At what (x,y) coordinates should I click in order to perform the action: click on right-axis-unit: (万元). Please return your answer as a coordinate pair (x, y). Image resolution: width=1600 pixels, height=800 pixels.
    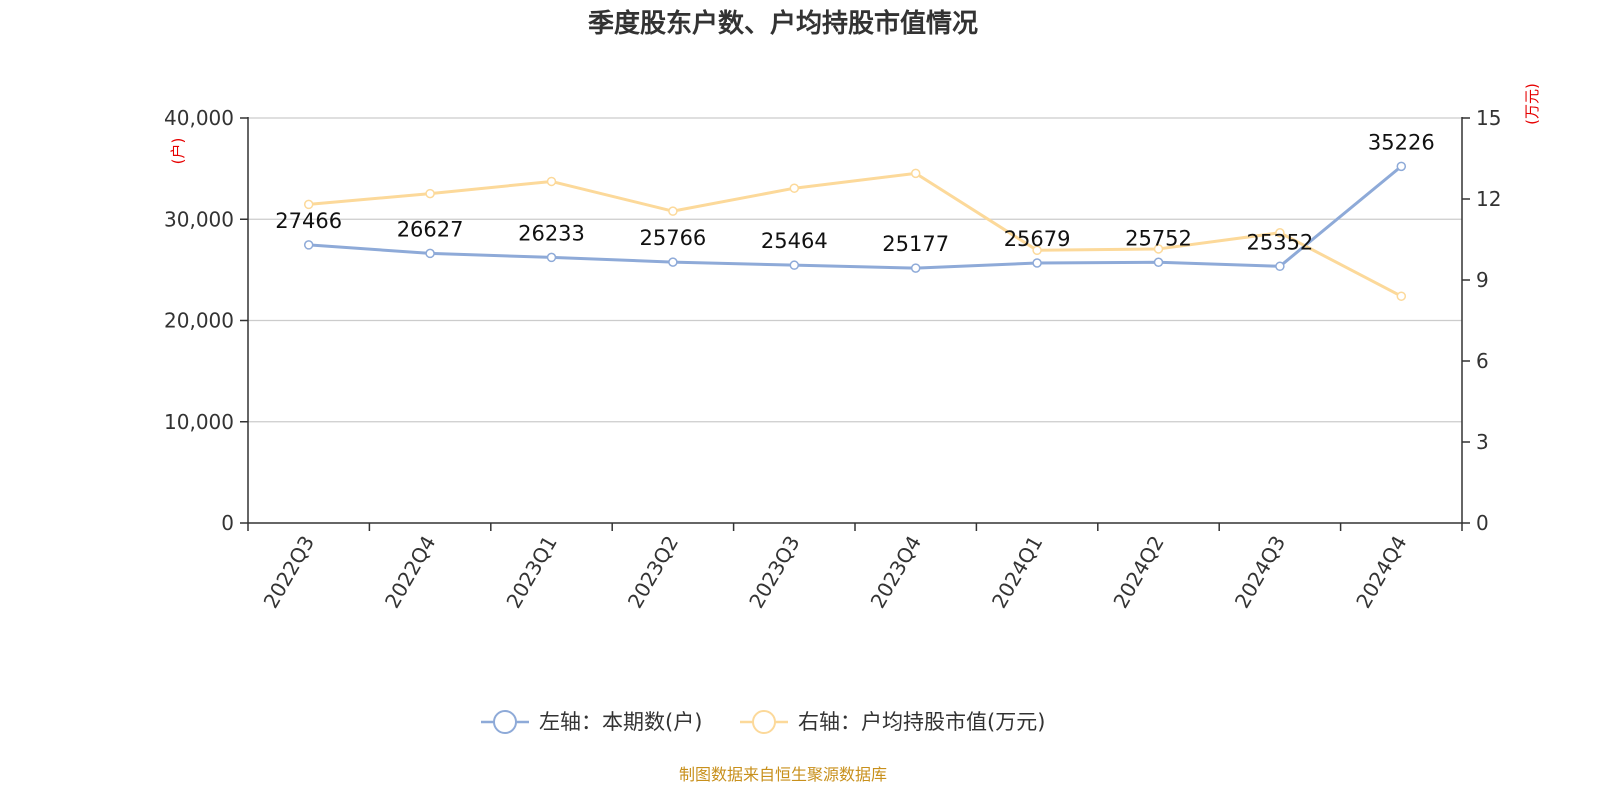
    Looking at the image, I should click on (1532, 104).